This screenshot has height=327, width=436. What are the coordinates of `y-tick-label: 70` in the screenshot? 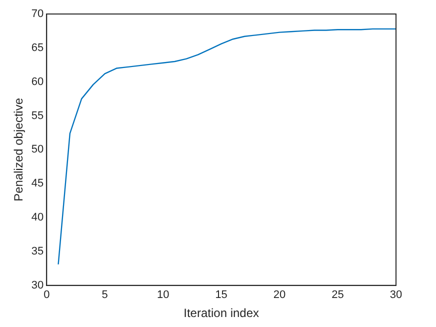 It's located at (37, 14).